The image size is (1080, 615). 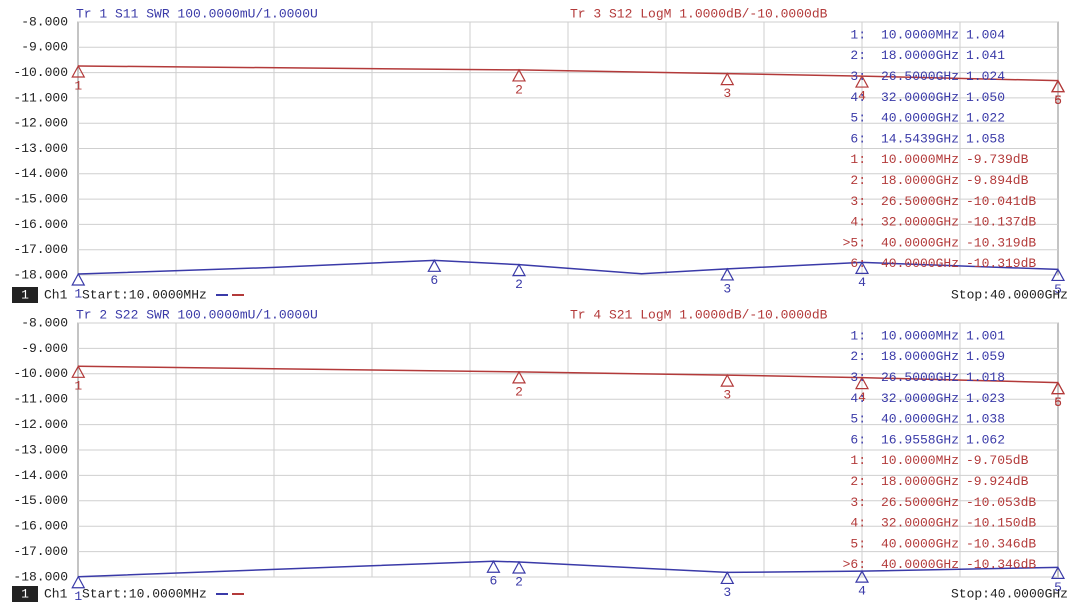 I want to click on trace-header: Tr 4 S21 LogM 1.0000dB/-10.0000dB, so click(x=699, y=314).